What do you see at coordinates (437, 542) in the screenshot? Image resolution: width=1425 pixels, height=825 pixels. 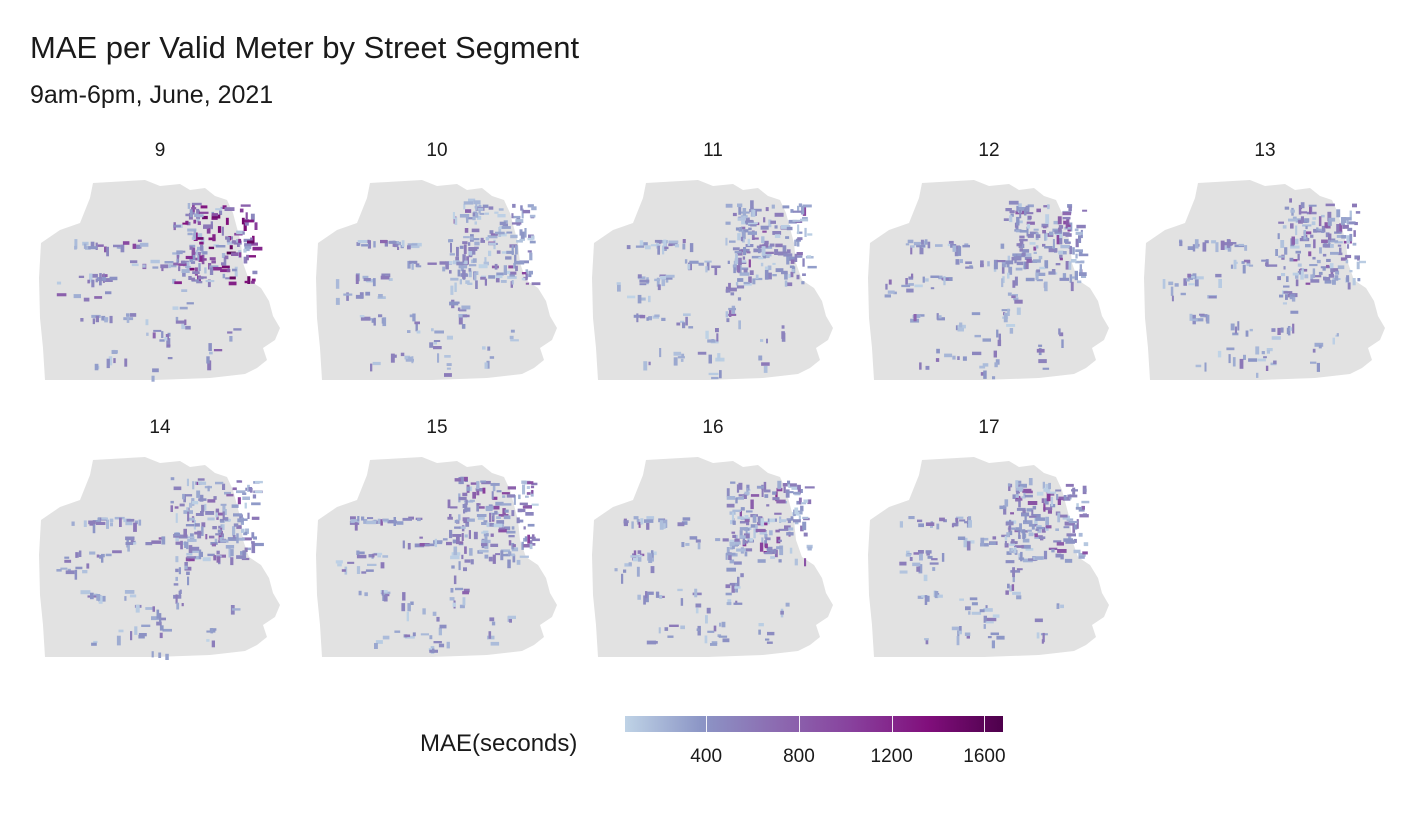 I see `facet-panel-15: 15` at bounding box center [437, 542].